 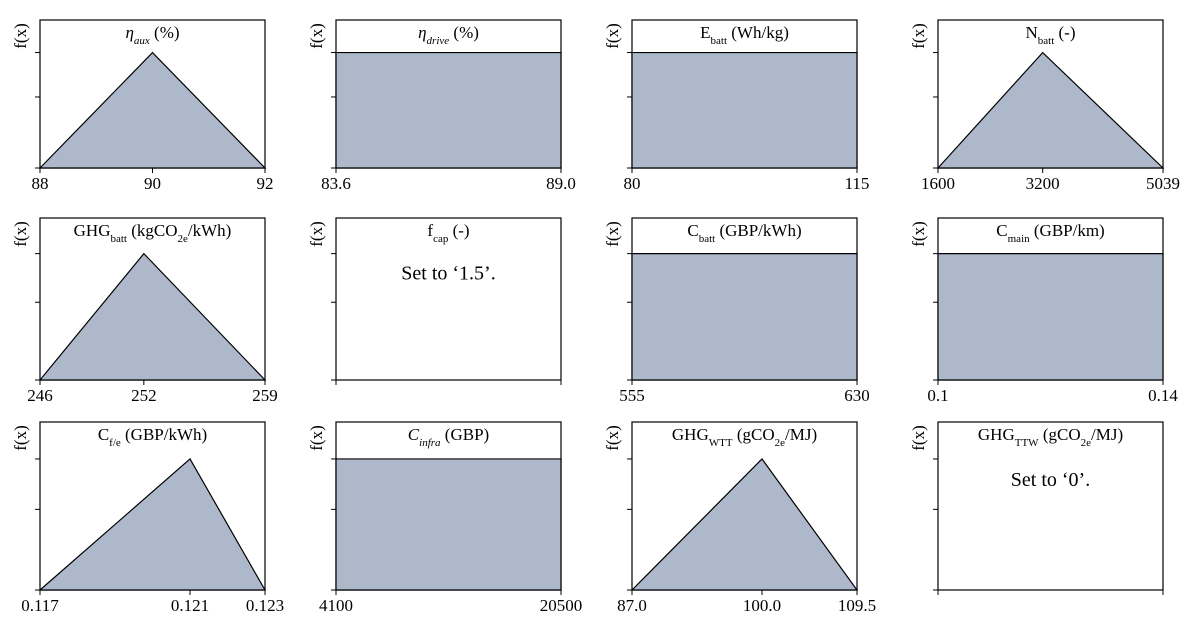 I want to click on x-tick-label: 0.123, so click(x=265, y=605).